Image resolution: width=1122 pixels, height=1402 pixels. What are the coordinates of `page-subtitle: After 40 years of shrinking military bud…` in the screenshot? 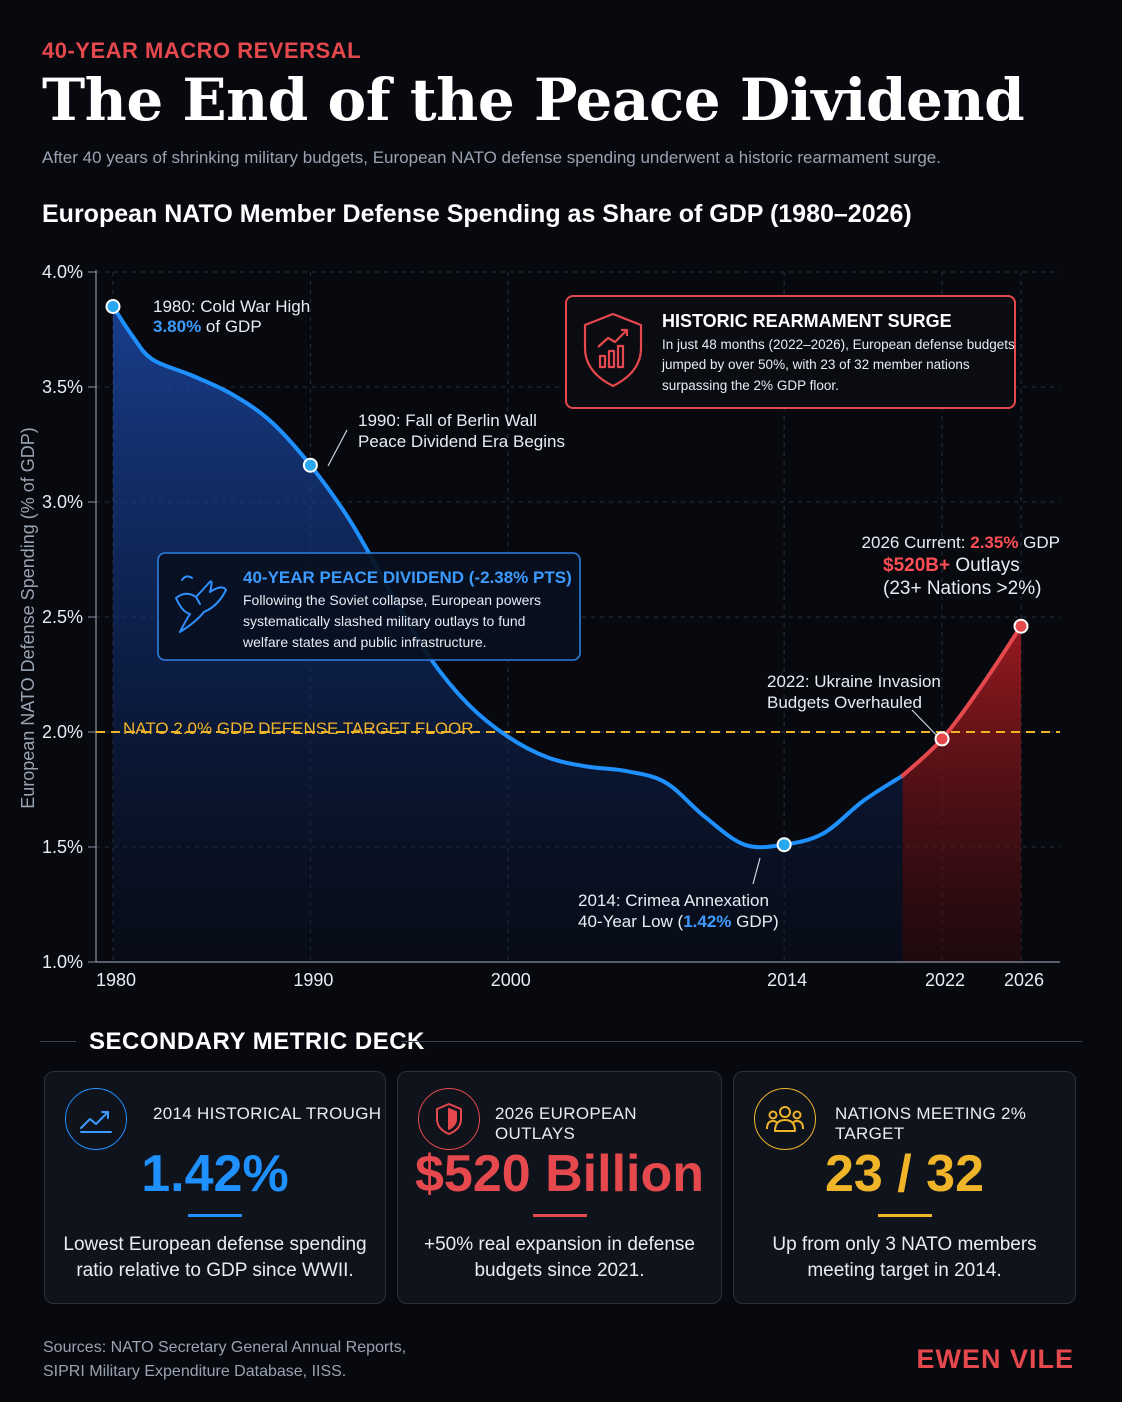 It's located at (491, 157).